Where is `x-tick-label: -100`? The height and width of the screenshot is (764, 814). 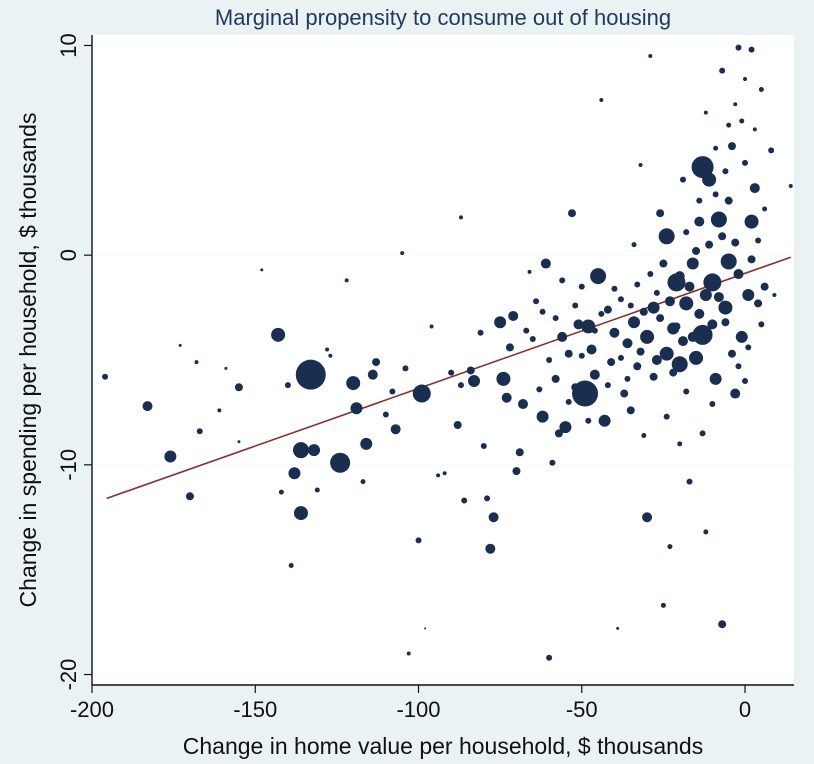 x-tick-label: -100 is located at coordinates (418, 709).